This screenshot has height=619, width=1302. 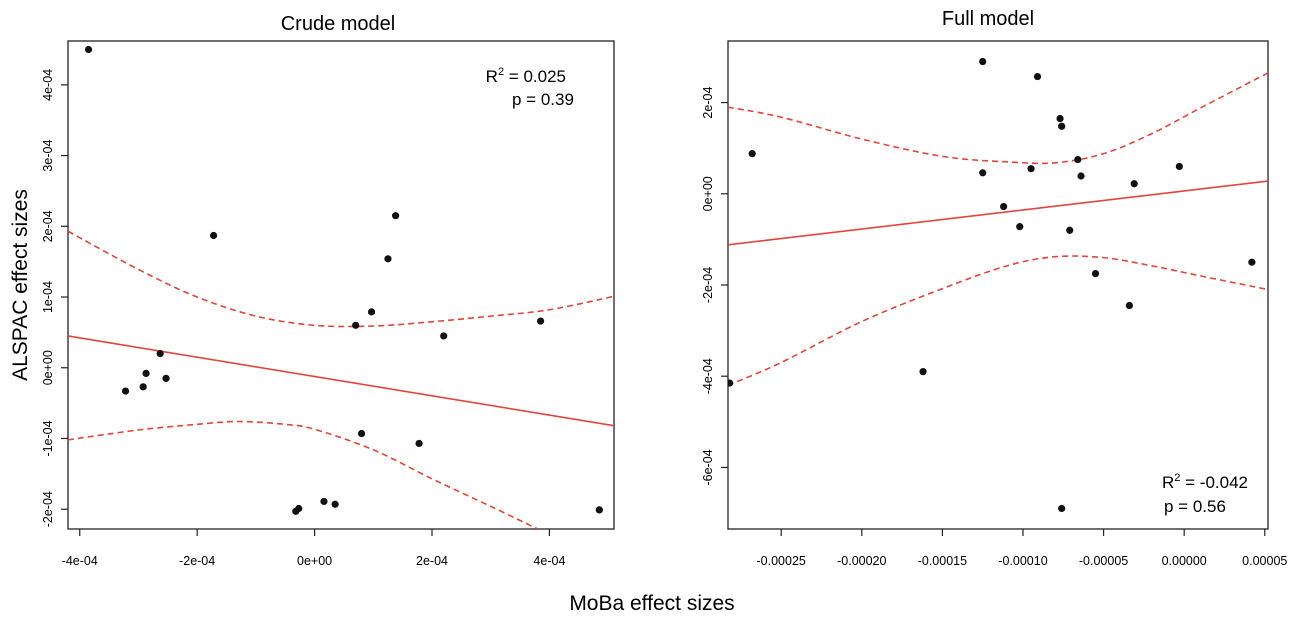 I want to click on full-x-tick-label: -0.00025, so click(x=781, y=561).